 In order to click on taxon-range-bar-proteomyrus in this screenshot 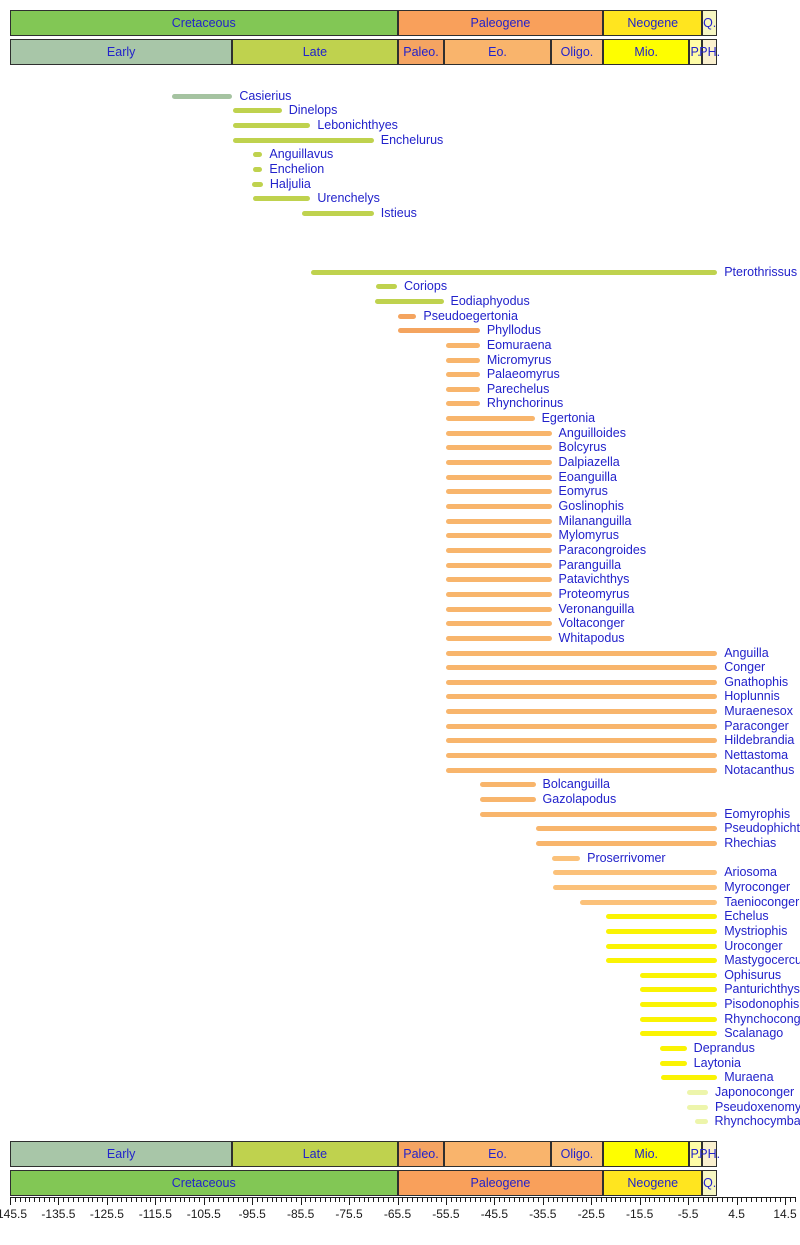, I will do `click(498, 594)`.